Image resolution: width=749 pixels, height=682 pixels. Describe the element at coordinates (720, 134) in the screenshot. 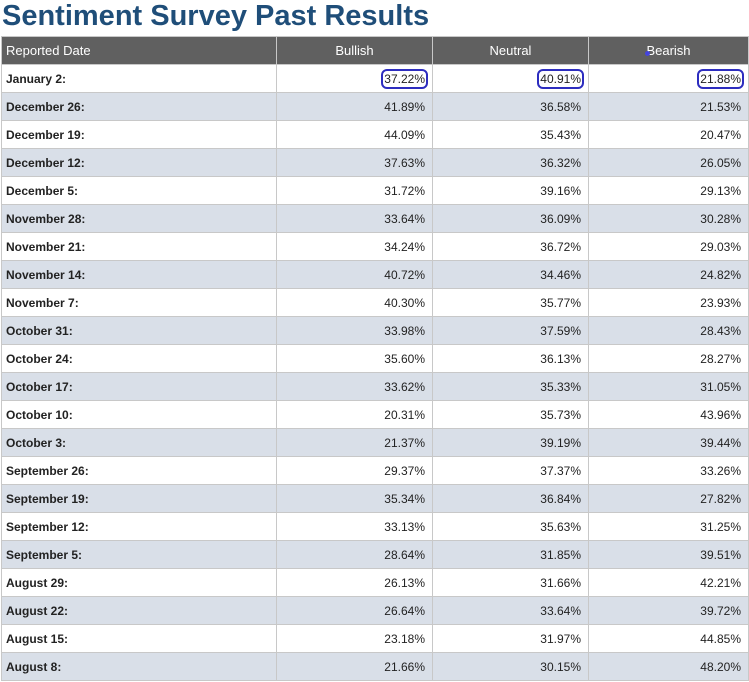

I see `value-bearish: 20.47%` at that location.